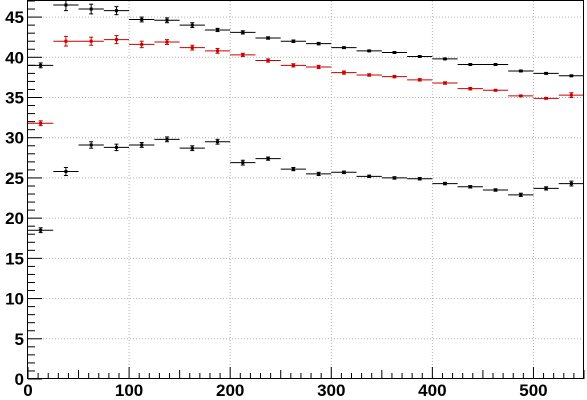 The height and width of the screenshot is (400, 587). What do you see at coordinates (14, 258) in the screenshot?
I see `y-tick-label-3: 15` at bounding box center [14, 258].